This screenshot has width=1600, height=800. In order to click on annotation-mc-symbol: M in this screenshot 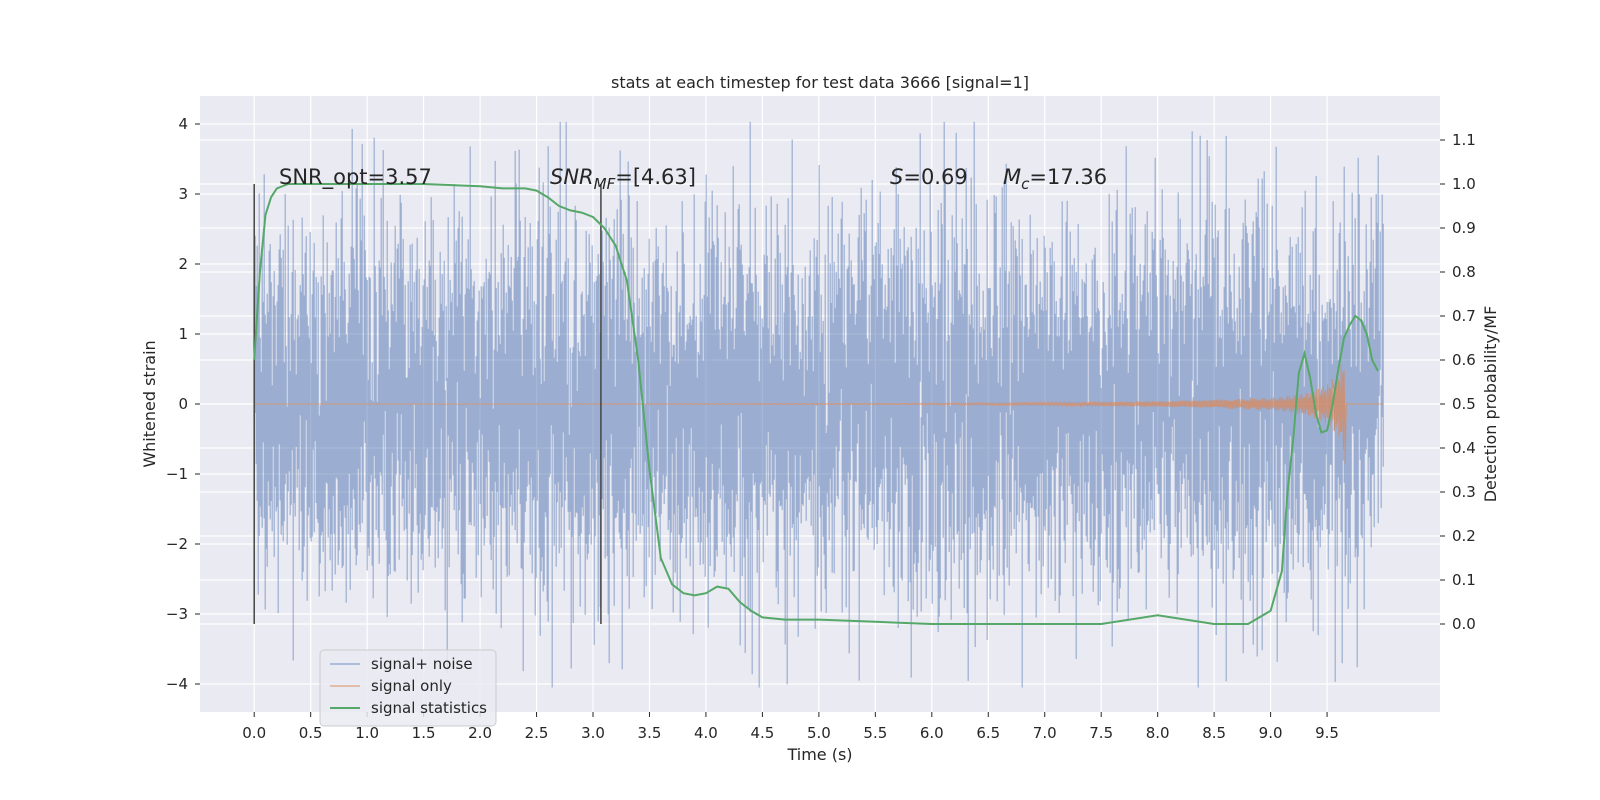, I will do `click(1012, 177)`.